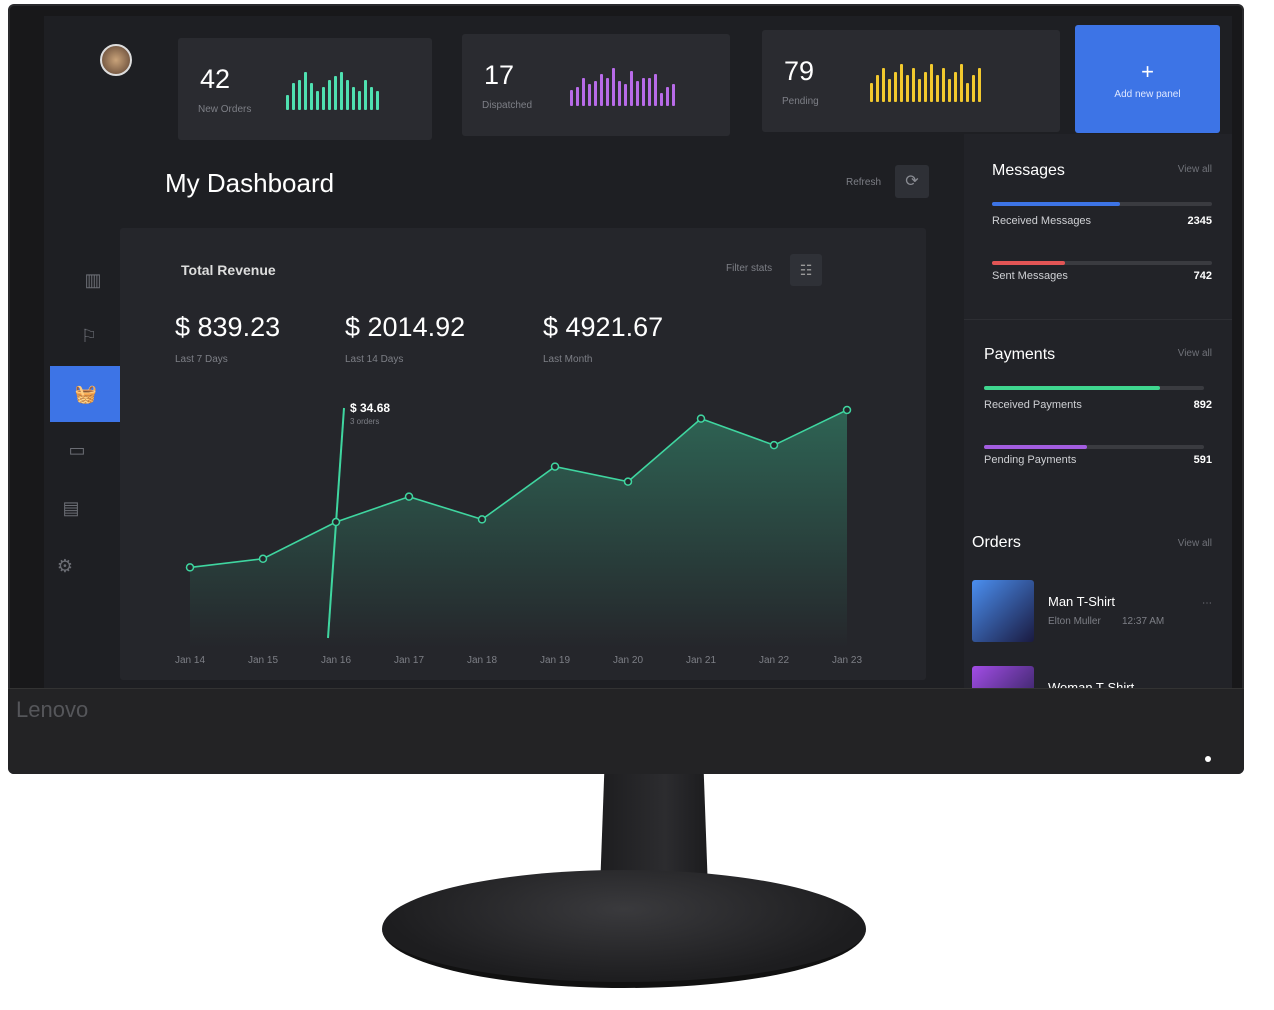  I want to click on add-new-panel-button: + Add new panel, so click(1147, 79).